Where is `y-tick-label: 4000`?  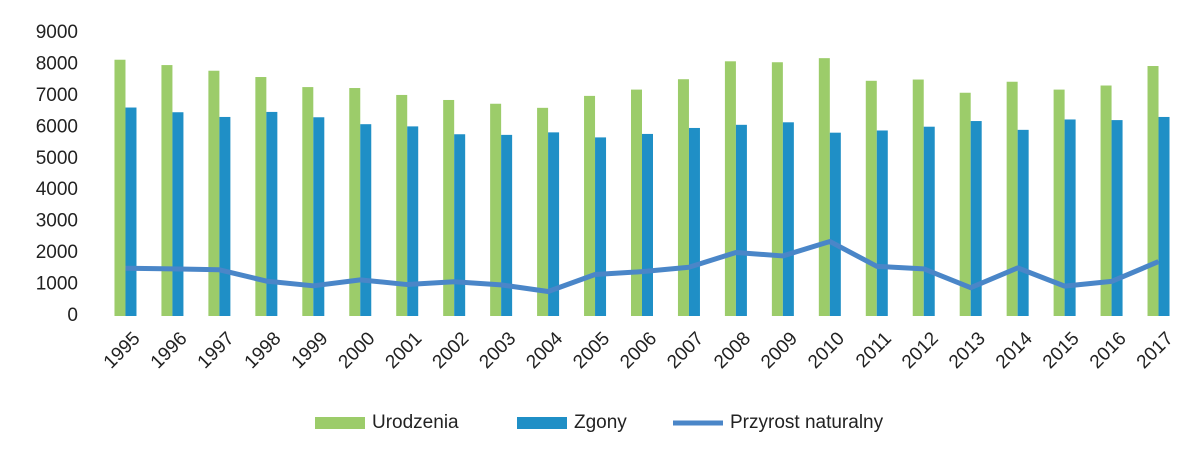 y-tick-label: 4000 is located at coordinates (57, 189).